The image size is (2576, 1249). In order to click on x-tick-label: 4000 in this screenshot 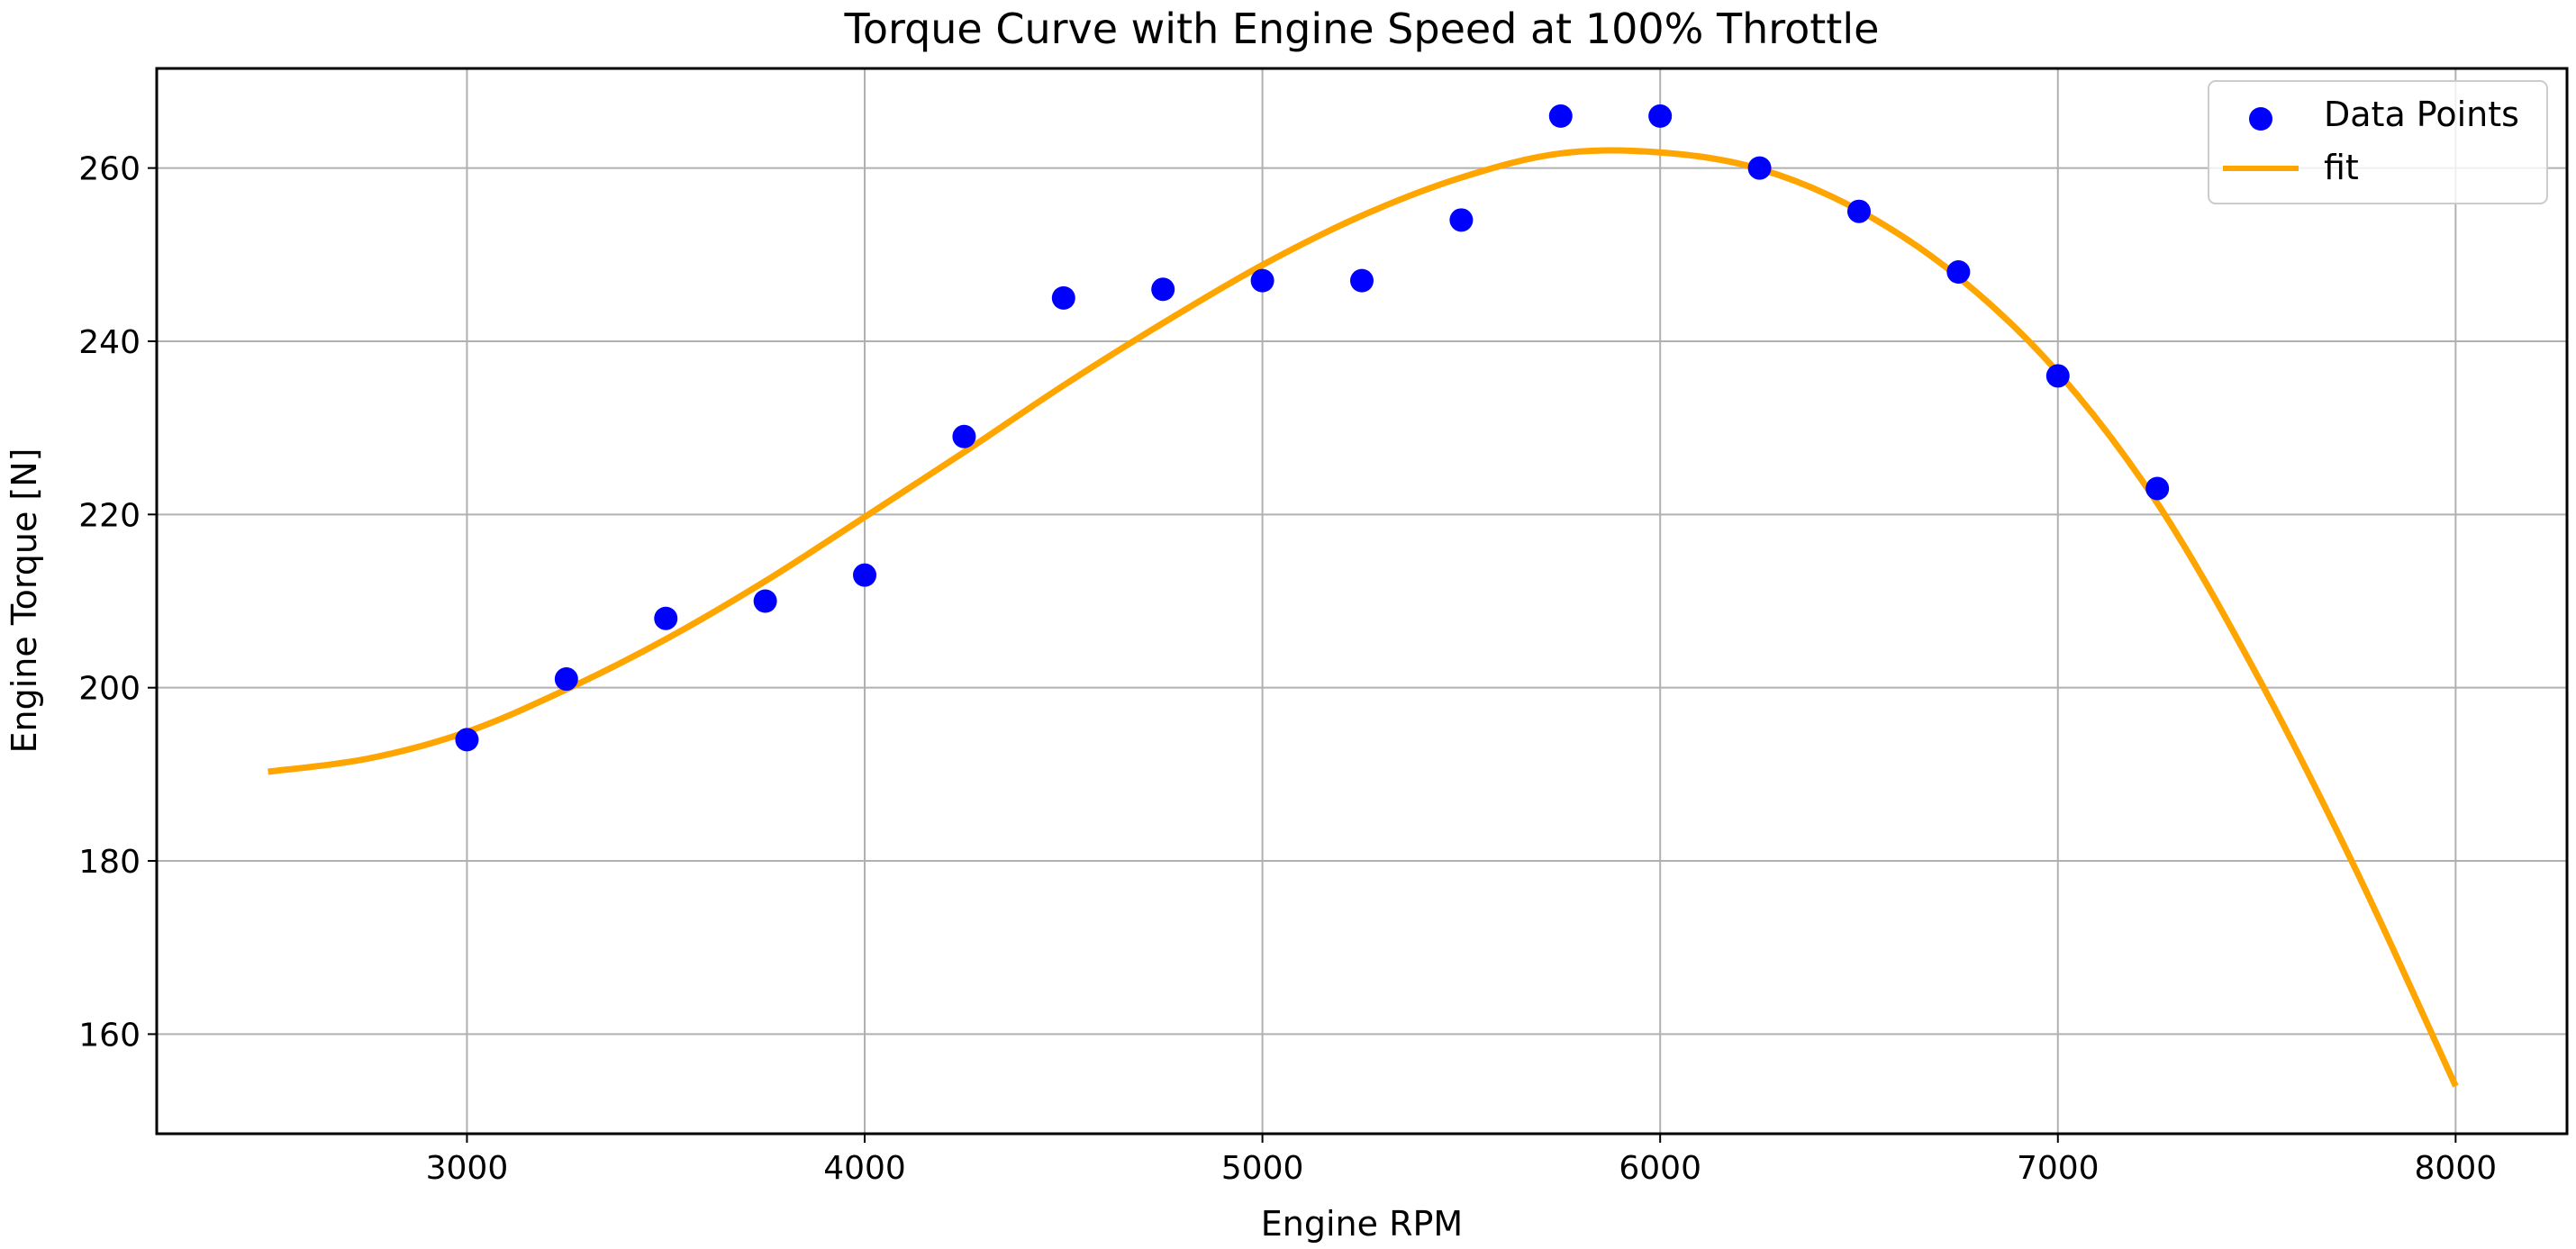, I will do `click(864, 1168)`.